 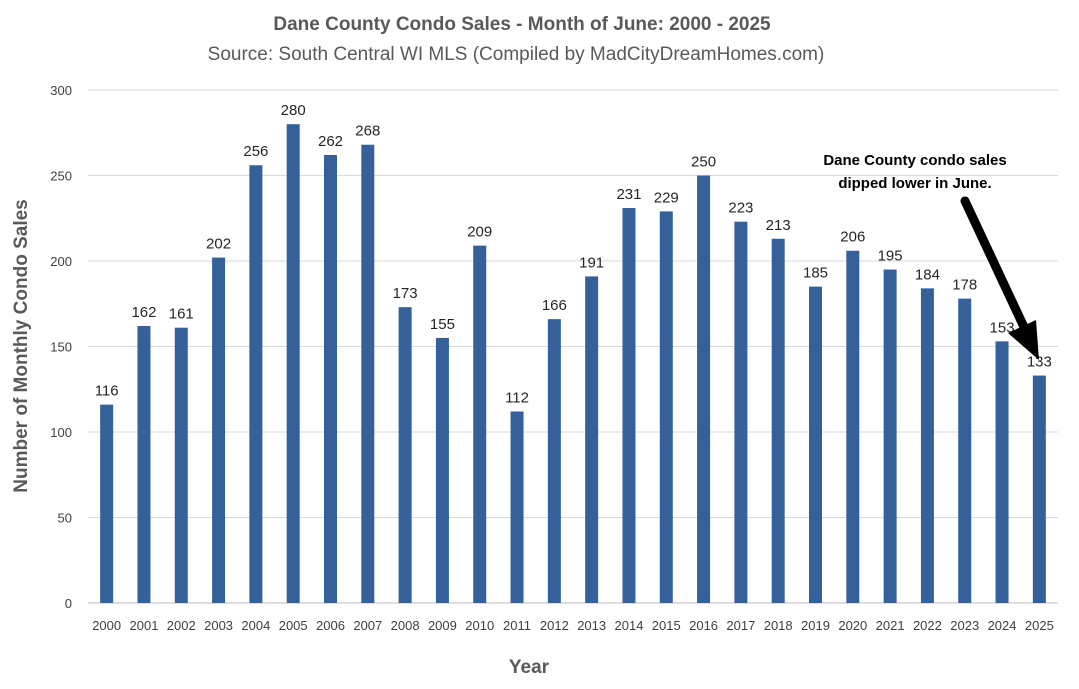 I want to click on data-label-2016: 250, so click(x=703, y=162).